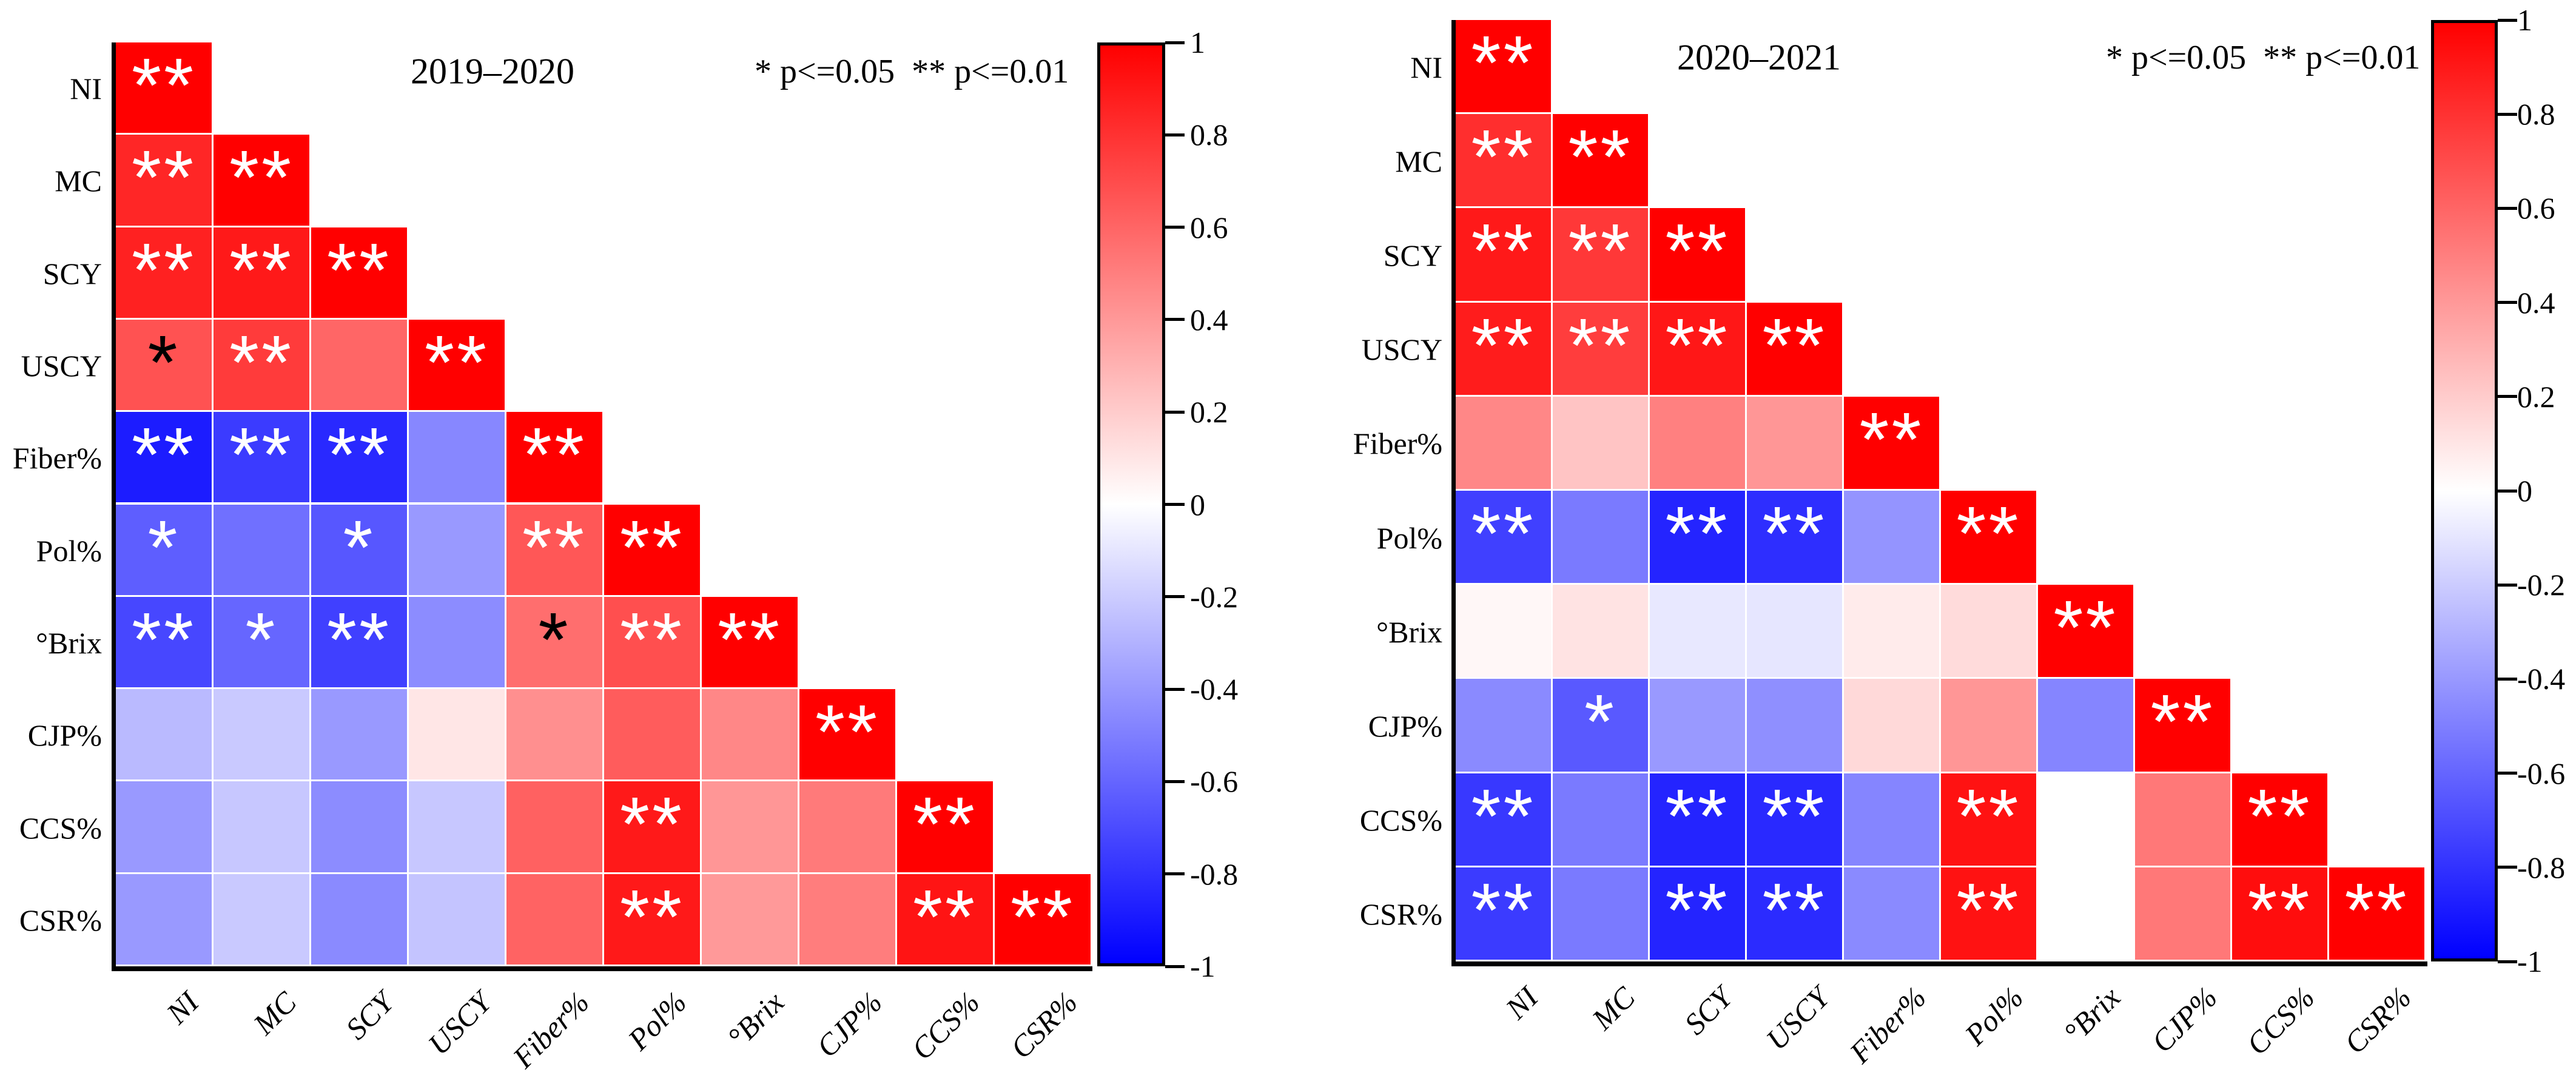  I want to click on colorbar-tick-label: -0.4, so click(2541, 679).